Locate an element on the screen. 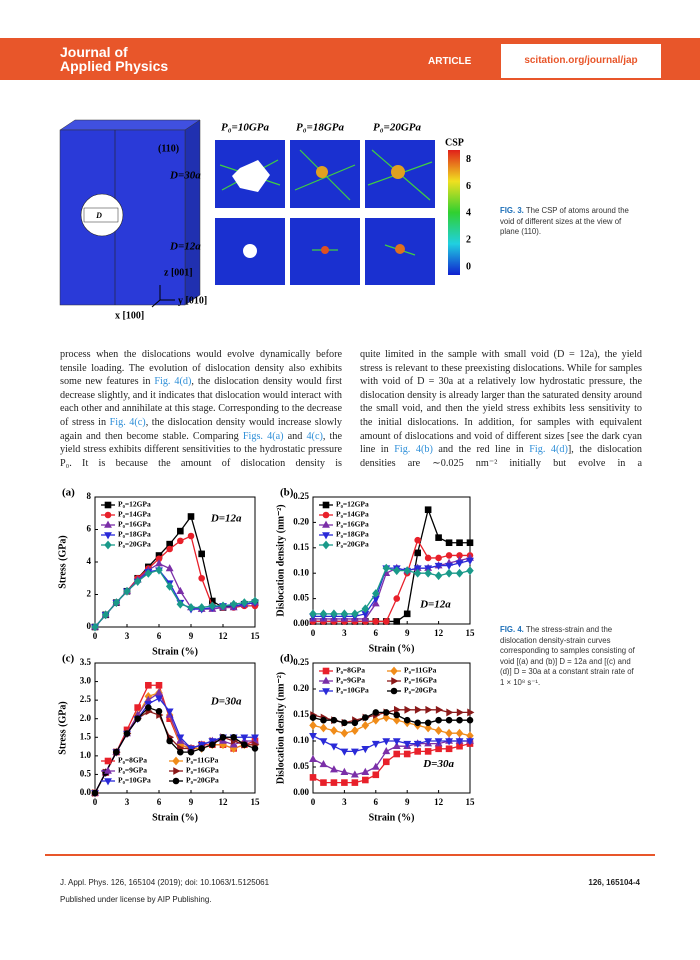  y-tick-label: 2 is located at coordinates (89, 594).